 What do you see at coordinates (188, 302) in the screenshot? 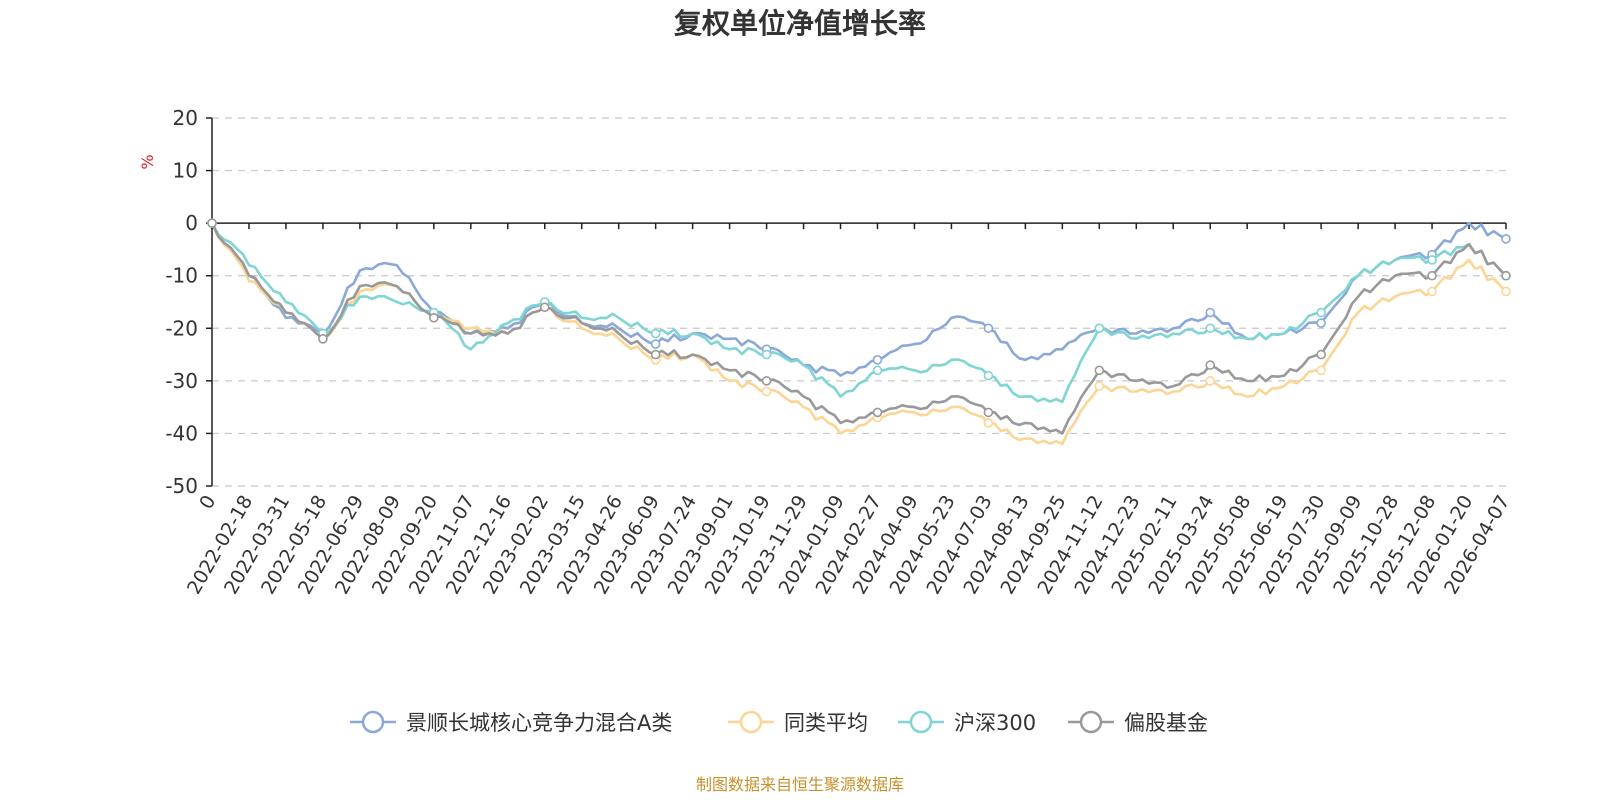
I see `y-axis-ticks: 20 10 0 -10 -20 -30 -40 -50` at bounding box center [188, 302].